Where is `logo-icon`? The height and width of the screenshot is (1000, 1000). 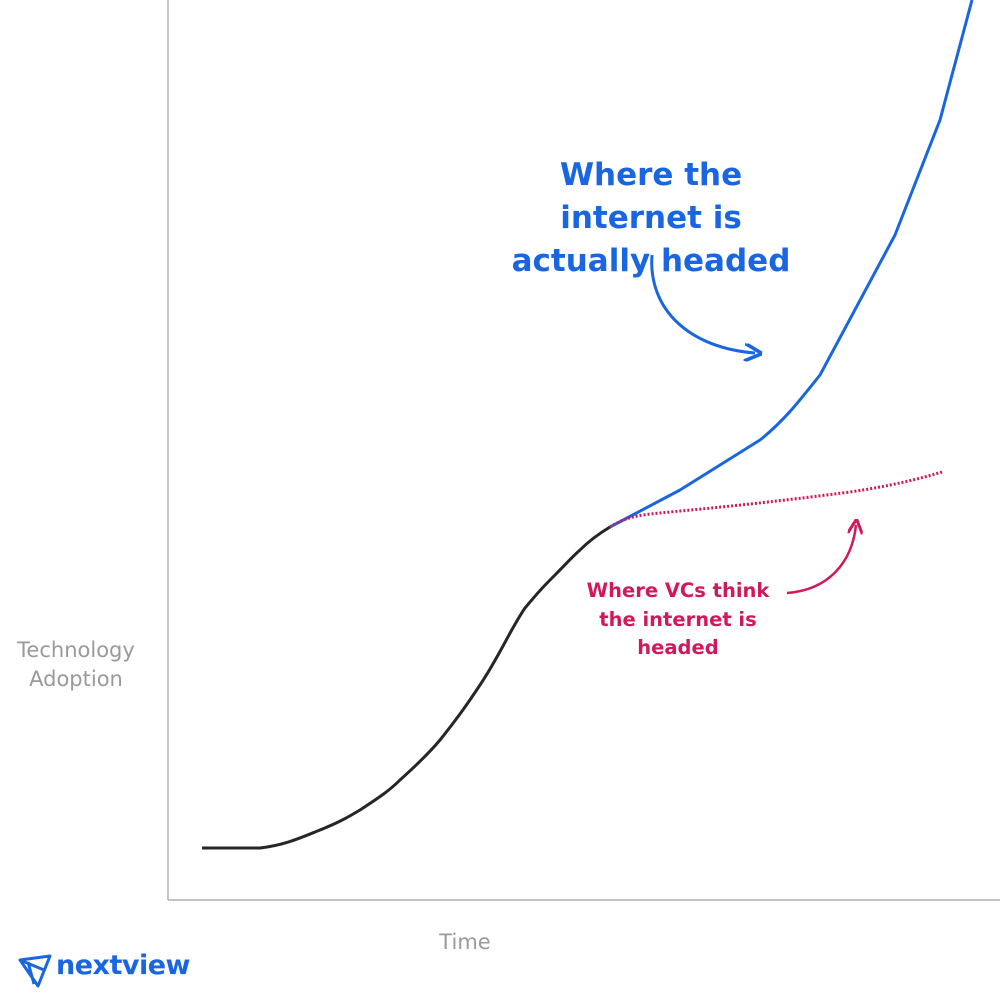 logo-icon is located at coordinates (35, 971).